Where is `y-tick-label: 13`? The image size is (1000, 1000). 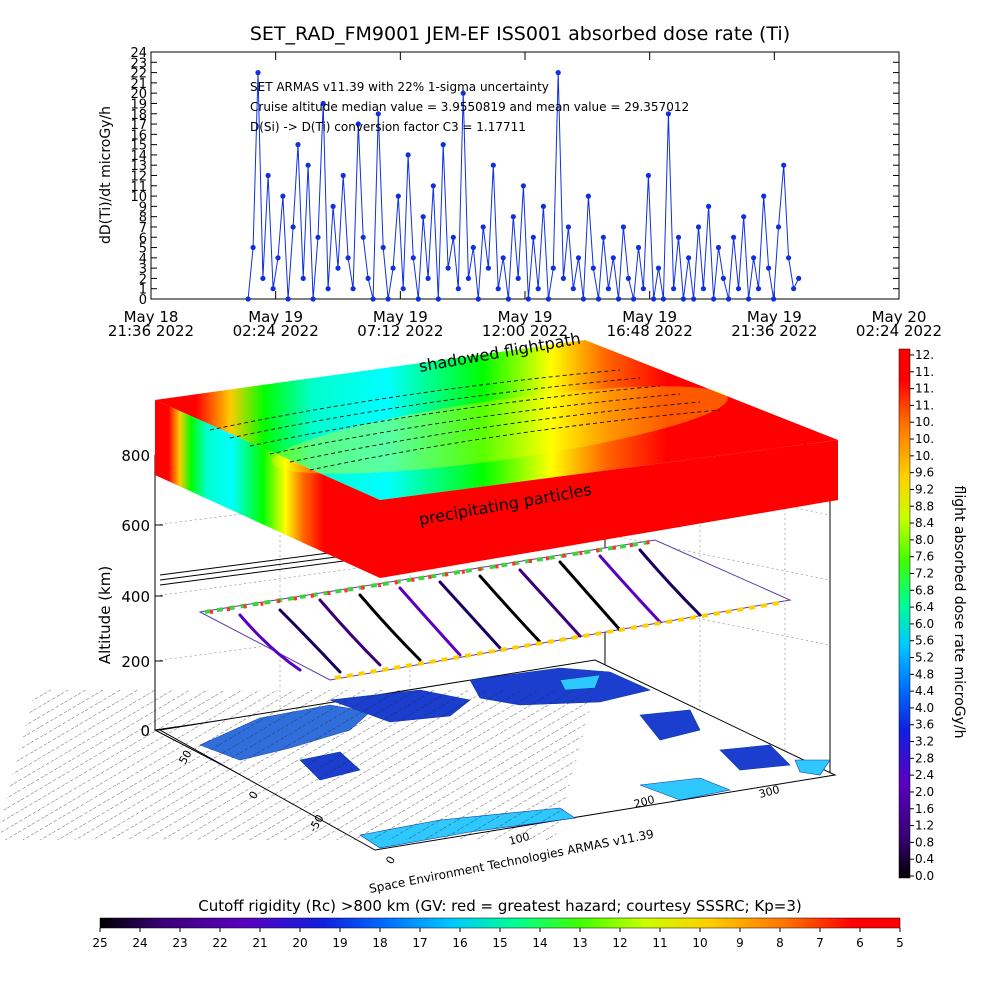 y-tick-label: 13 is located at coordinates (138, 166).